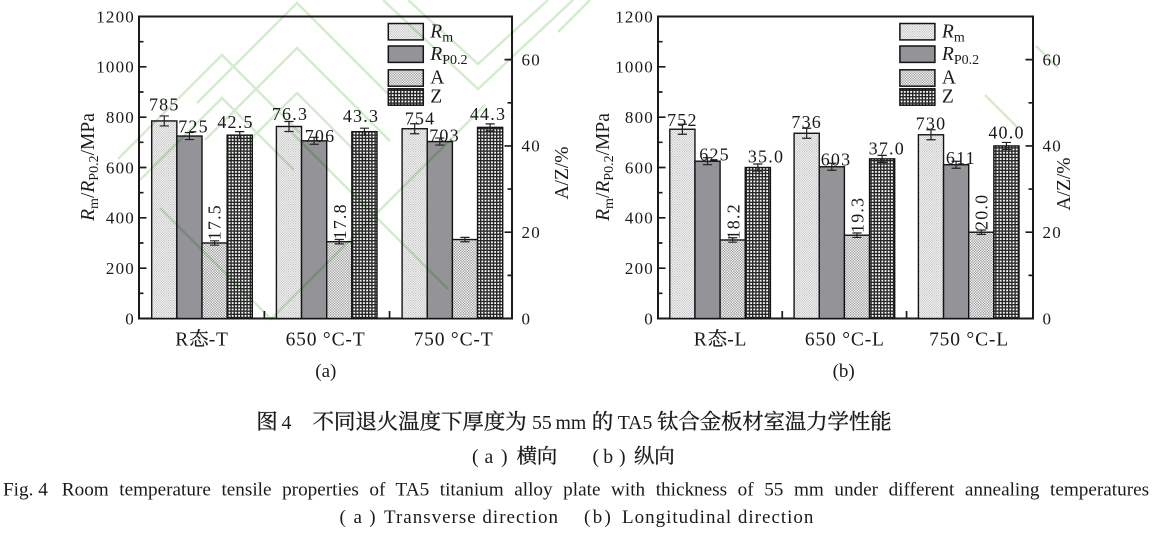 The image size is (1154, 544). Describe the element at coordinates (737, 340) in the screenshot. I see `svg-text: -L` at that location.